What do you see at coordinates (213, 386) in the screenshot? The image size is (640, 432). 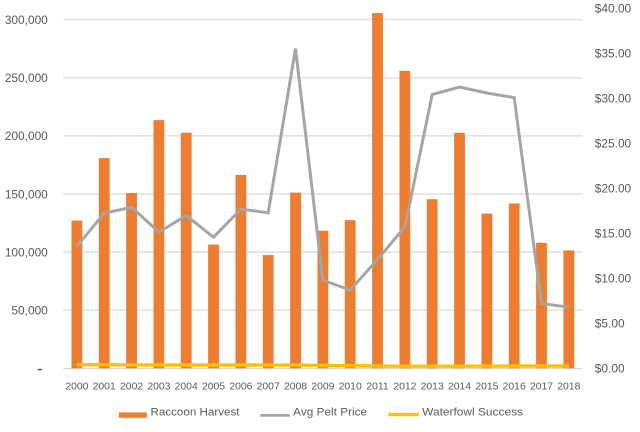 I see `svg-text: 2005` at bounding box center [213, 386].